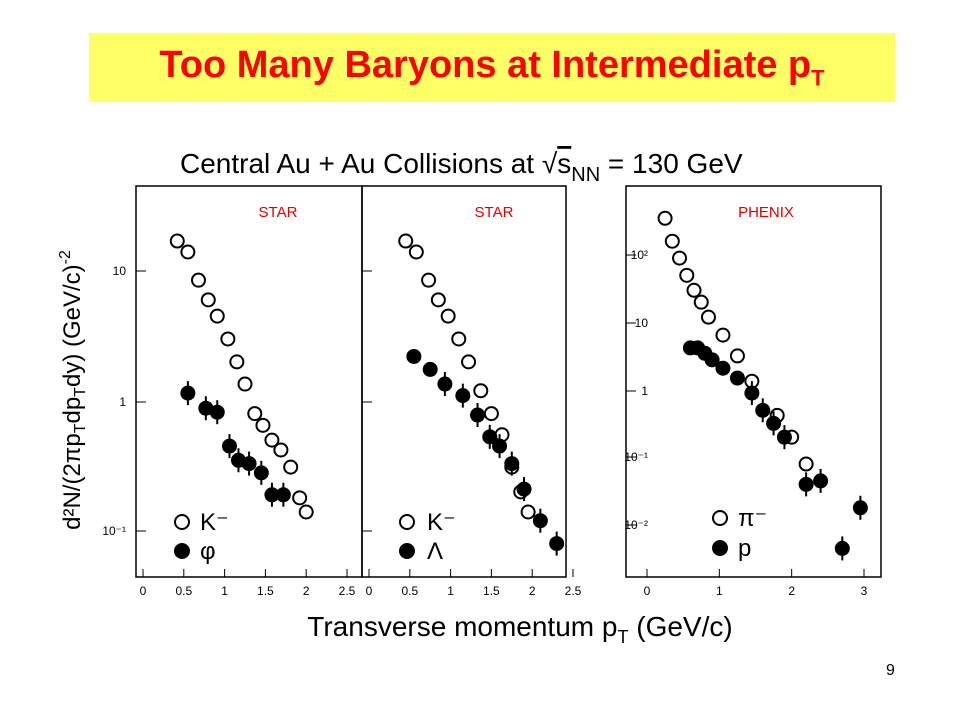 This screenshot has width=960, height=720. Describe the element at coordinates (744, 548) in the screenshot. I see `legend-label: p` at that location.